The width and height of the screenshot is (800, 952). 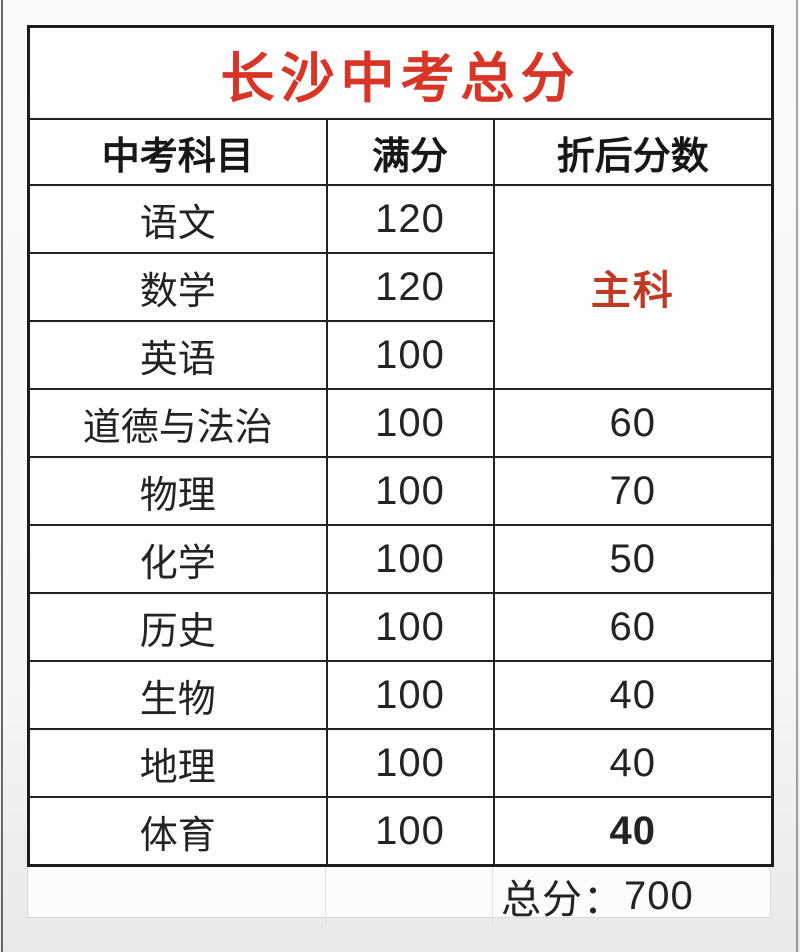 I want to click on table-row: 物理 100 70, so click(x=400, y=491).